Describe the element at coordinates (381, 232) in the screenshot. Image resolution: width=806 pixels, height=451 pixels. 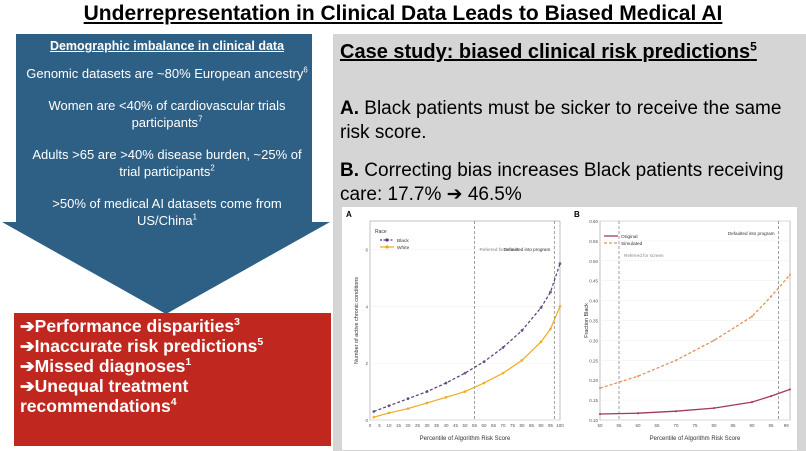
I see `legend-title: Race` at that location.